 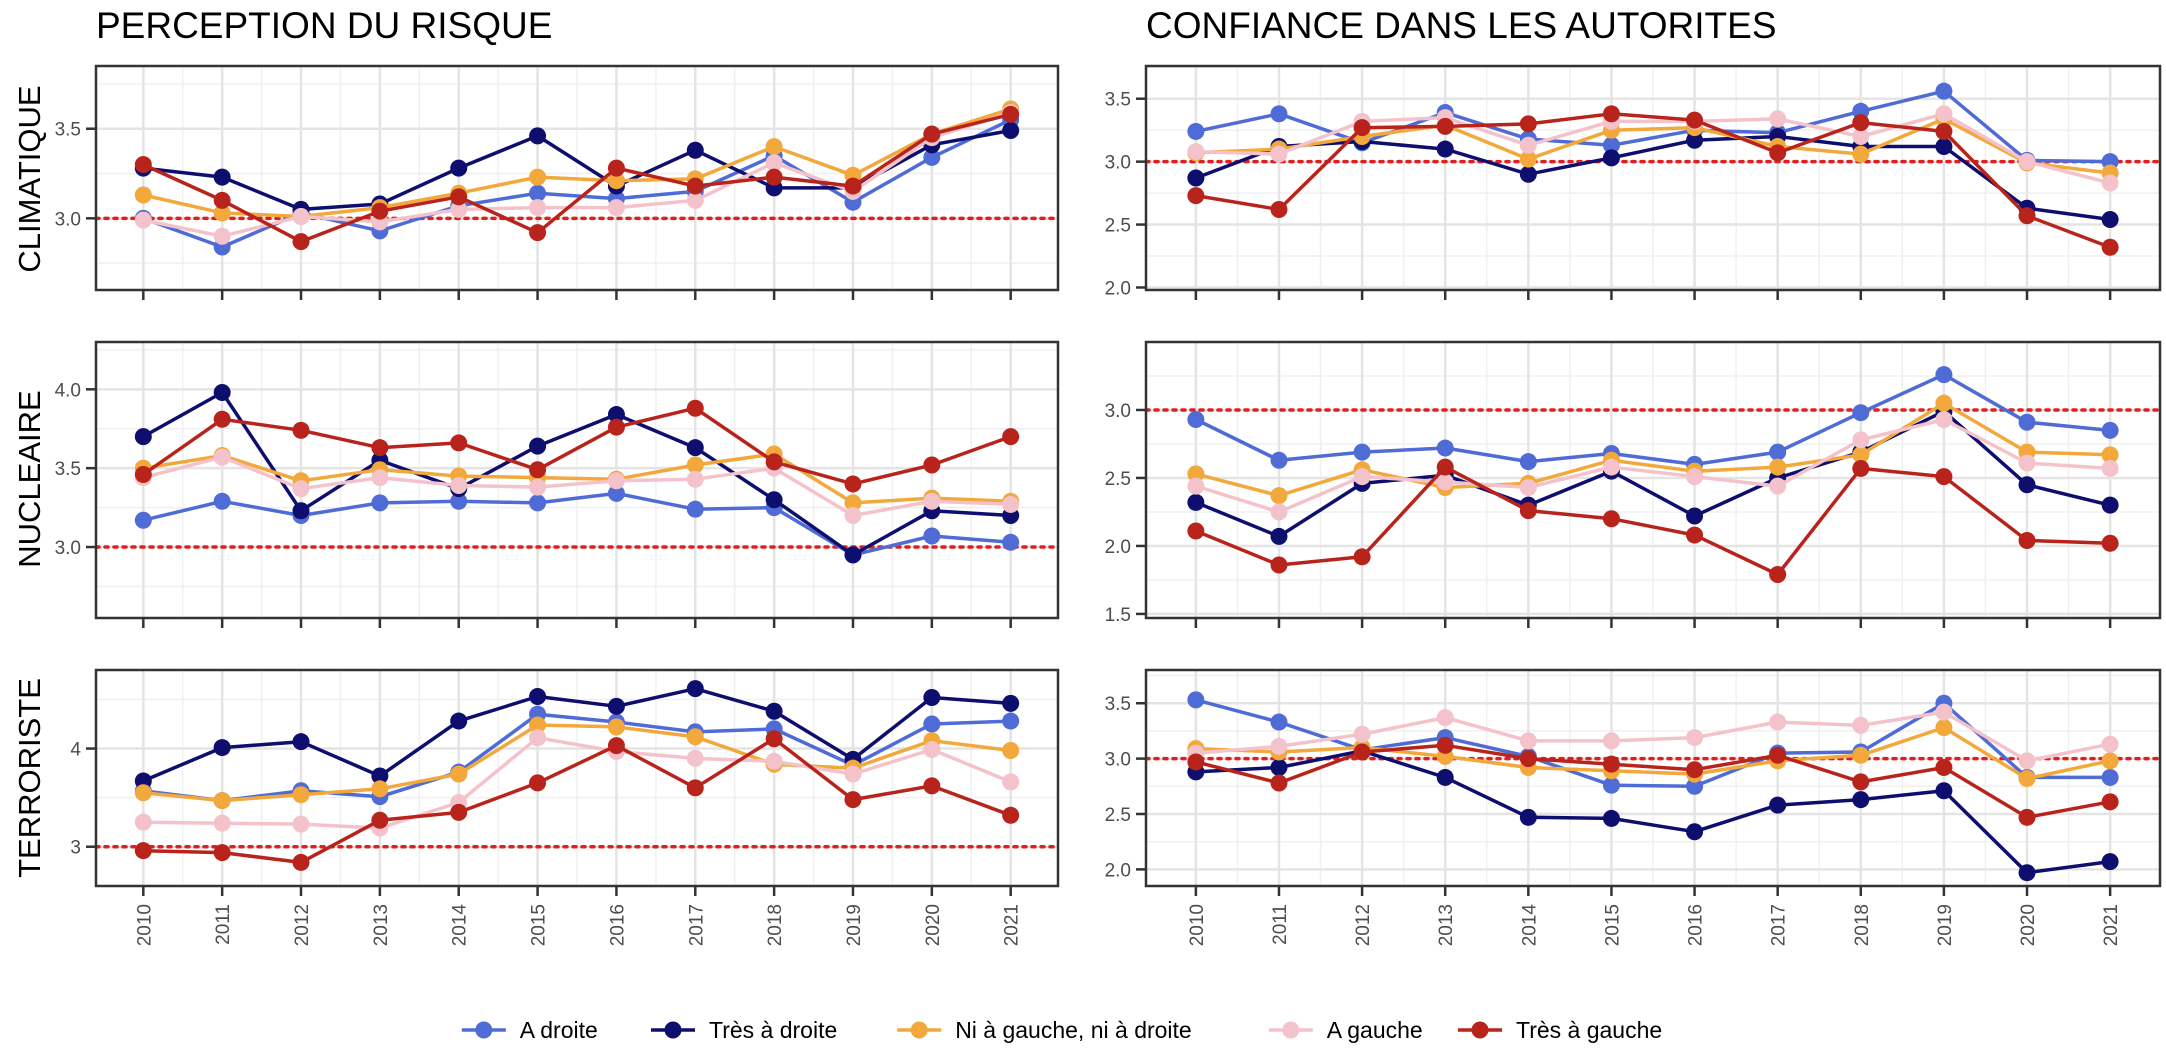 I want to click on row-label-terroriste: TERRORISTE, so click(x=29, y=778).